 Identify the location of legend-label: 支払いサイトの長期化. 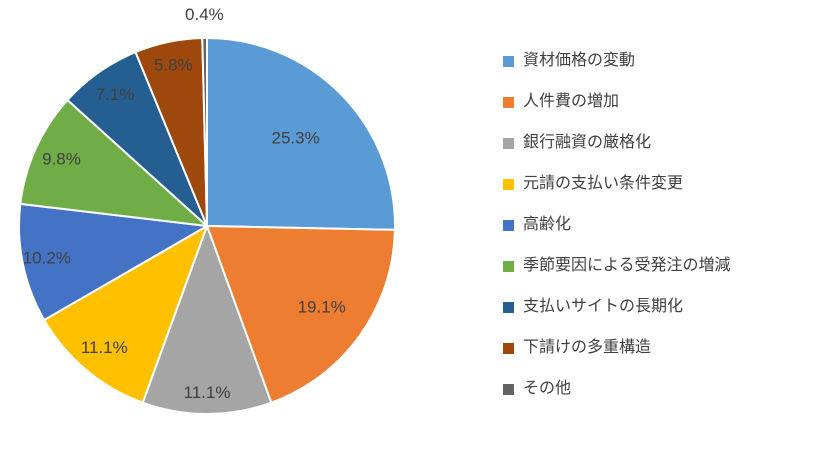
(603, 306).